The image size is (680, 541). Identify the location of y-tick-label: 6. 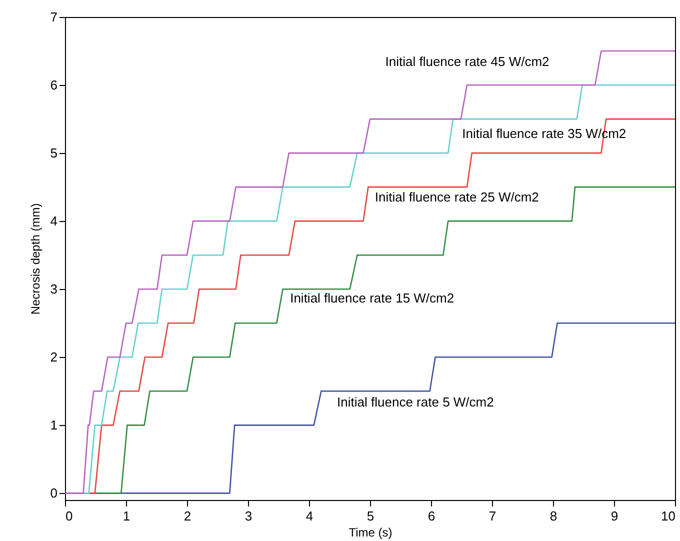
(54, 85).